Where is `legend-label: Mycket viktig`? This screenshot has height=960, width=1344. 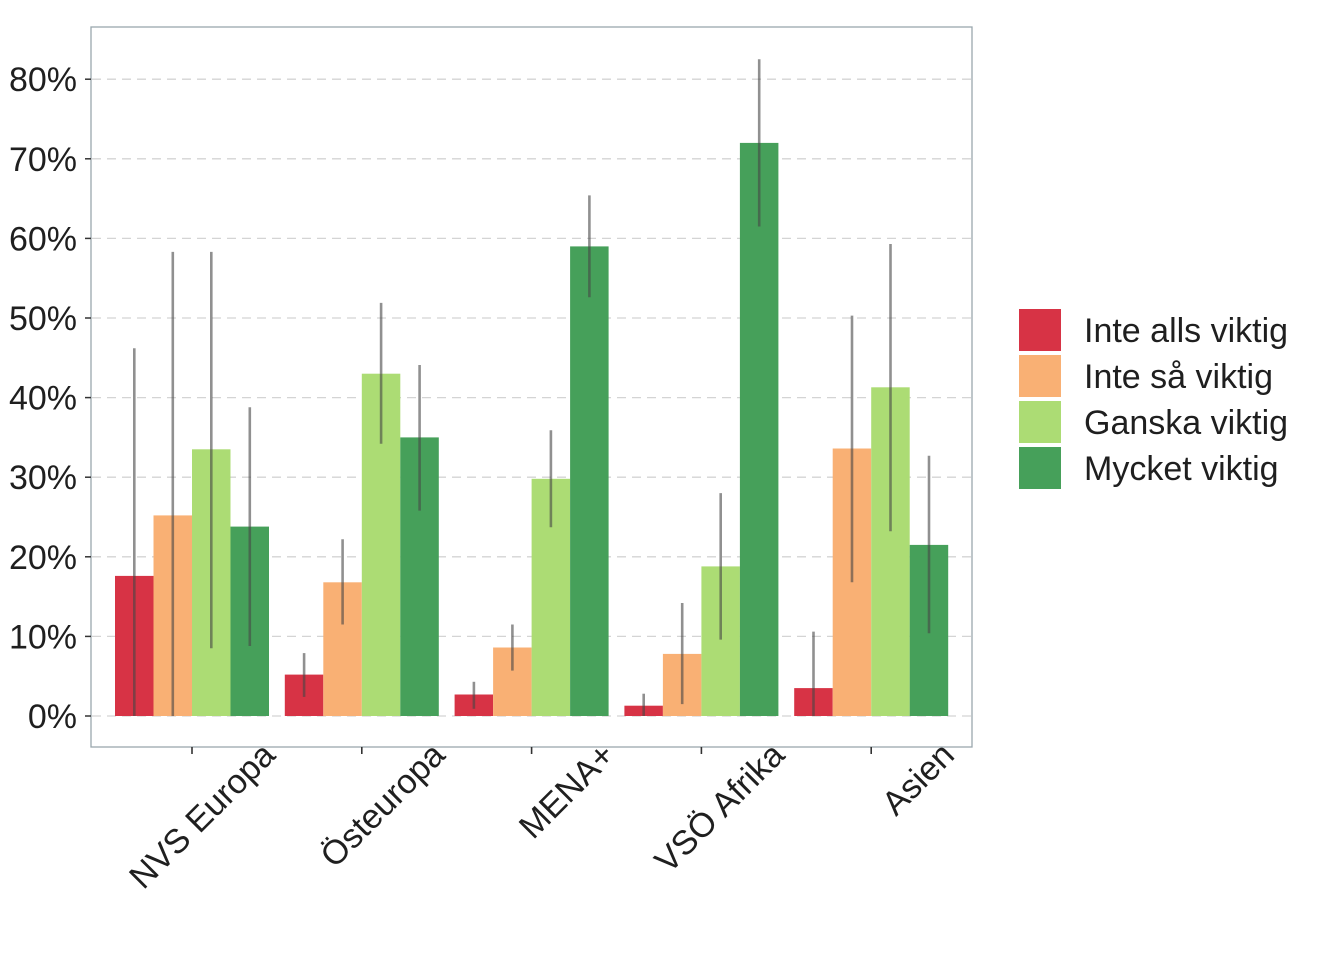
legend-label: Mycket viktig is located at coordinates (1181, 469).